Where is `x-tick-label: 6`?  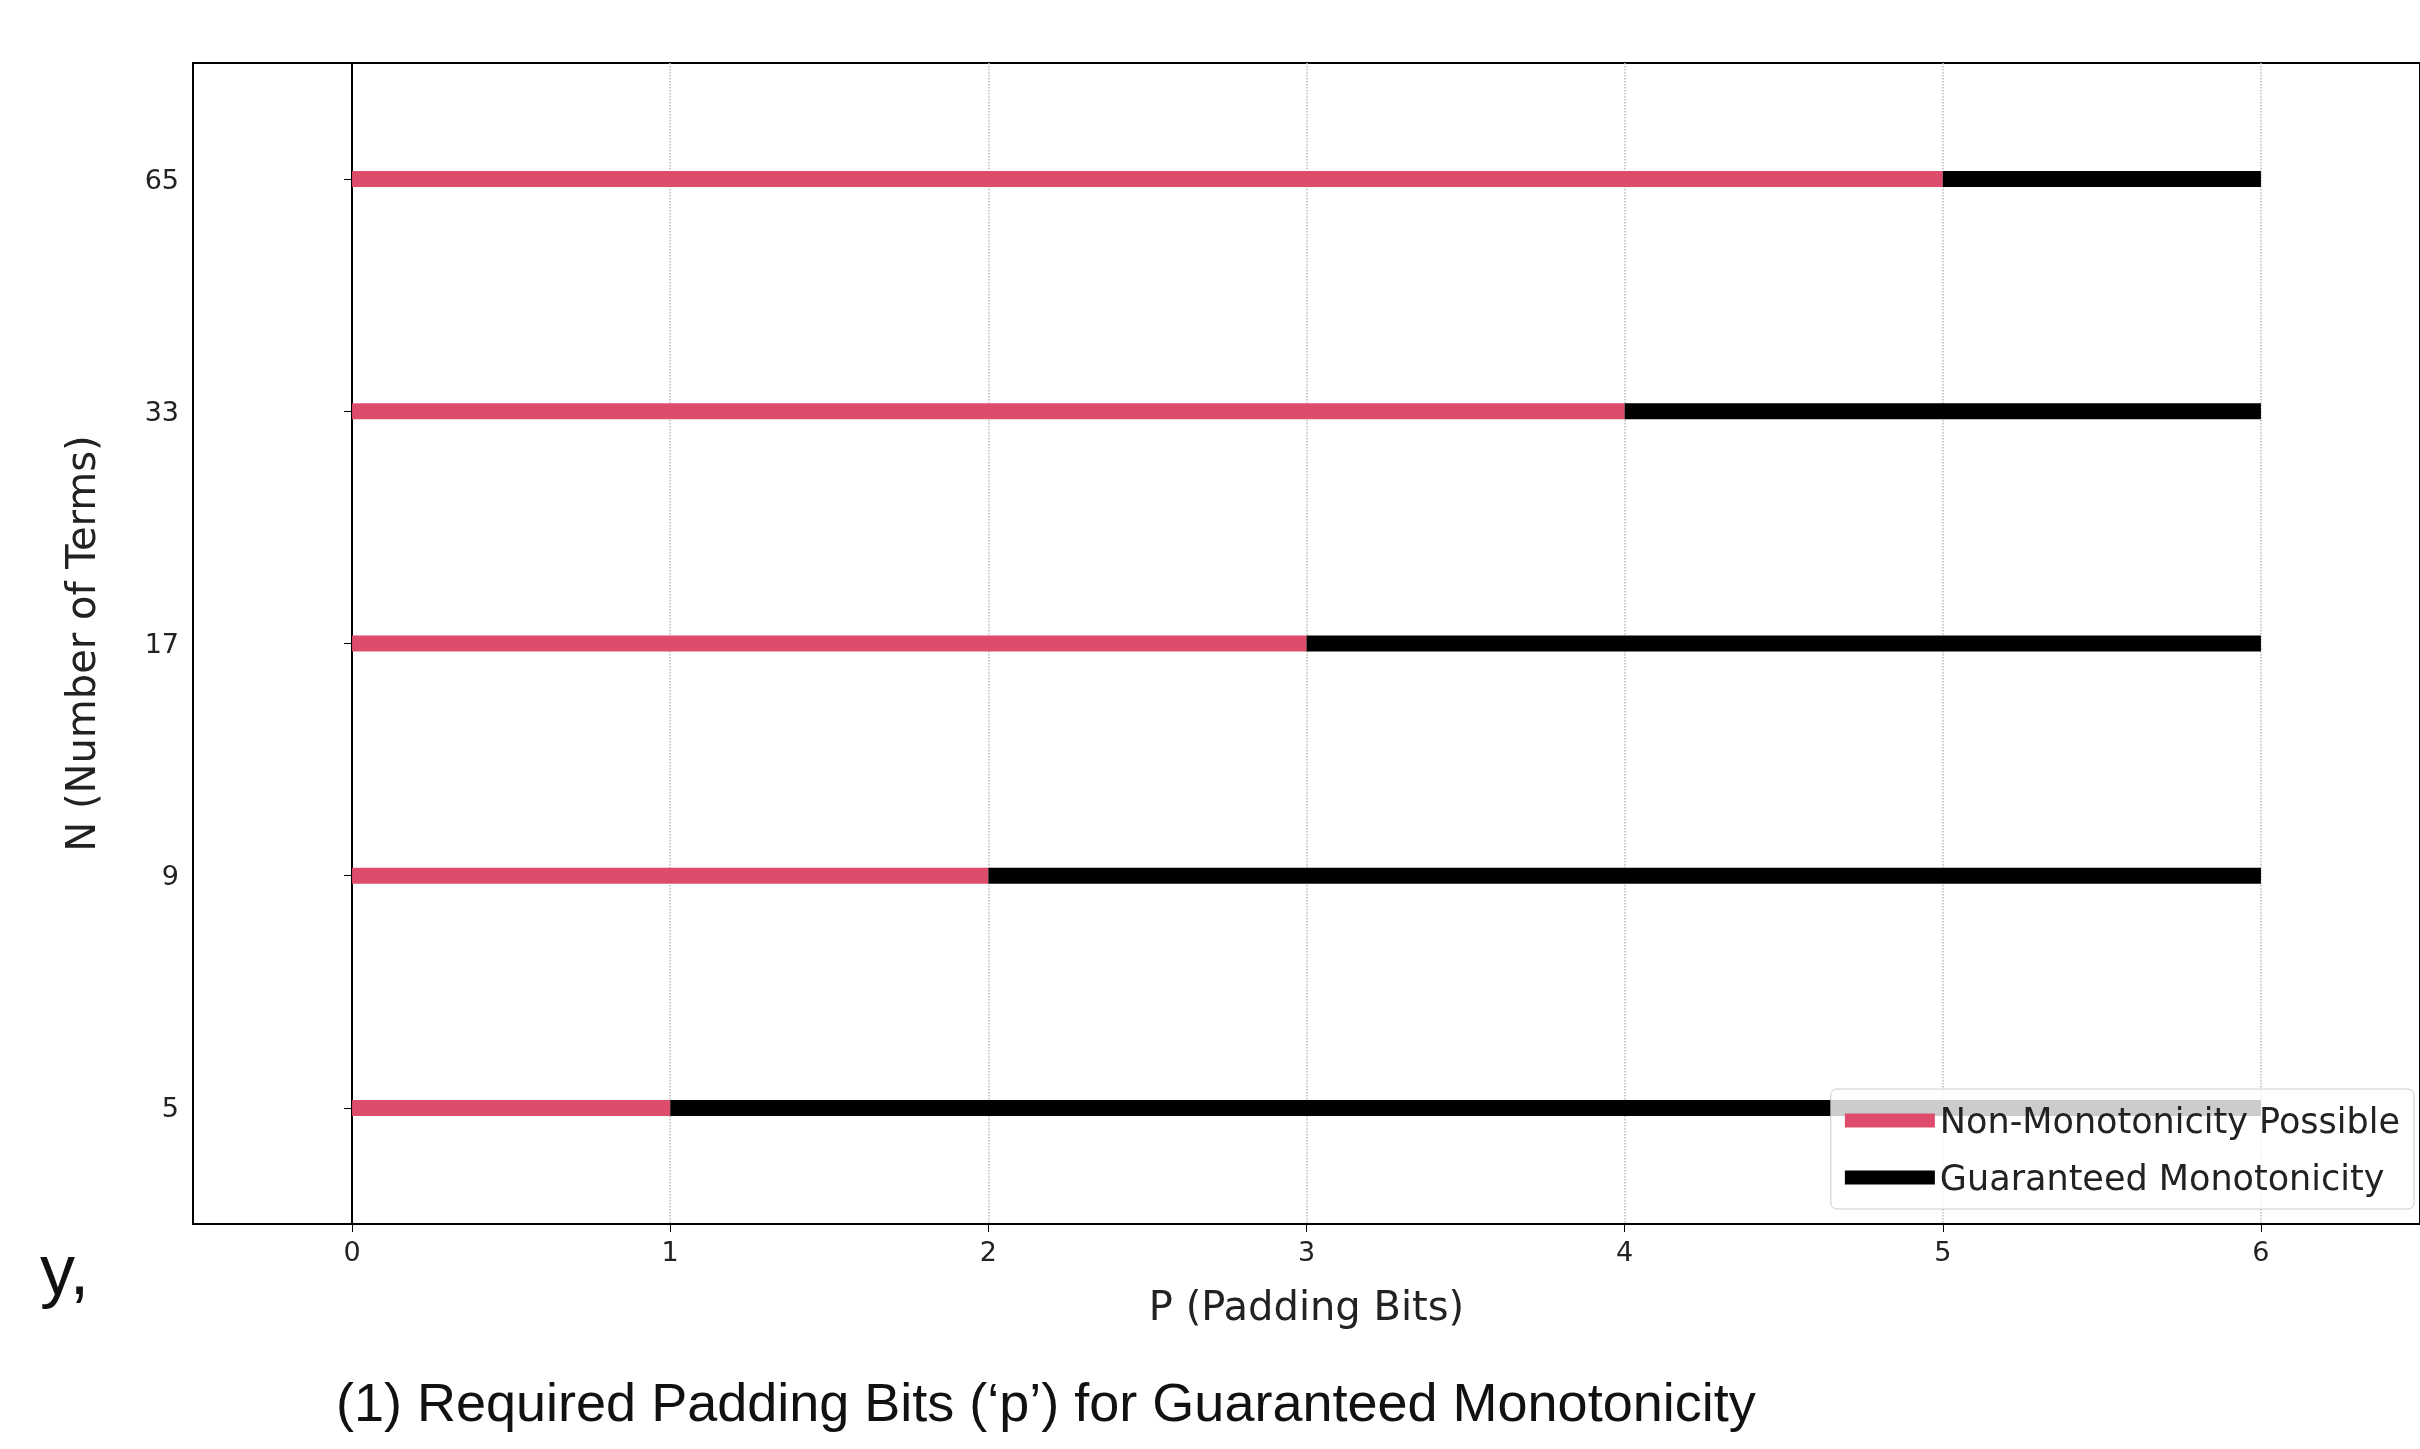
x-tick-label: 6 is located at coordinates (2261, 1251).